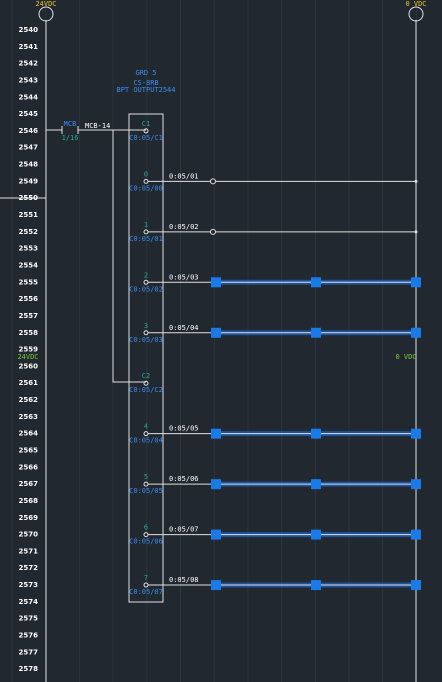  Describe the element at coordinates (29, 366) in the screenshot. I see `rung-number: 2560` at that location.